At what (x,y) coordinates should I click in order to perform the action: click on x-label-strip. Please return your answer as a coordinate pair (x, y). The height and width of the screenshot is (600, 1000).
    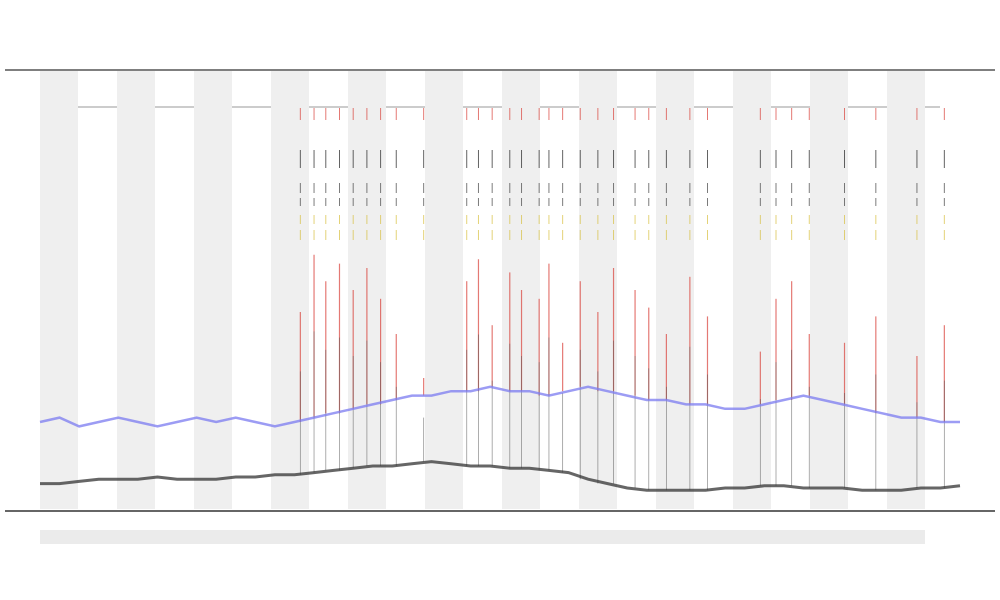
    Looking at the image, I should click on (482, 537).